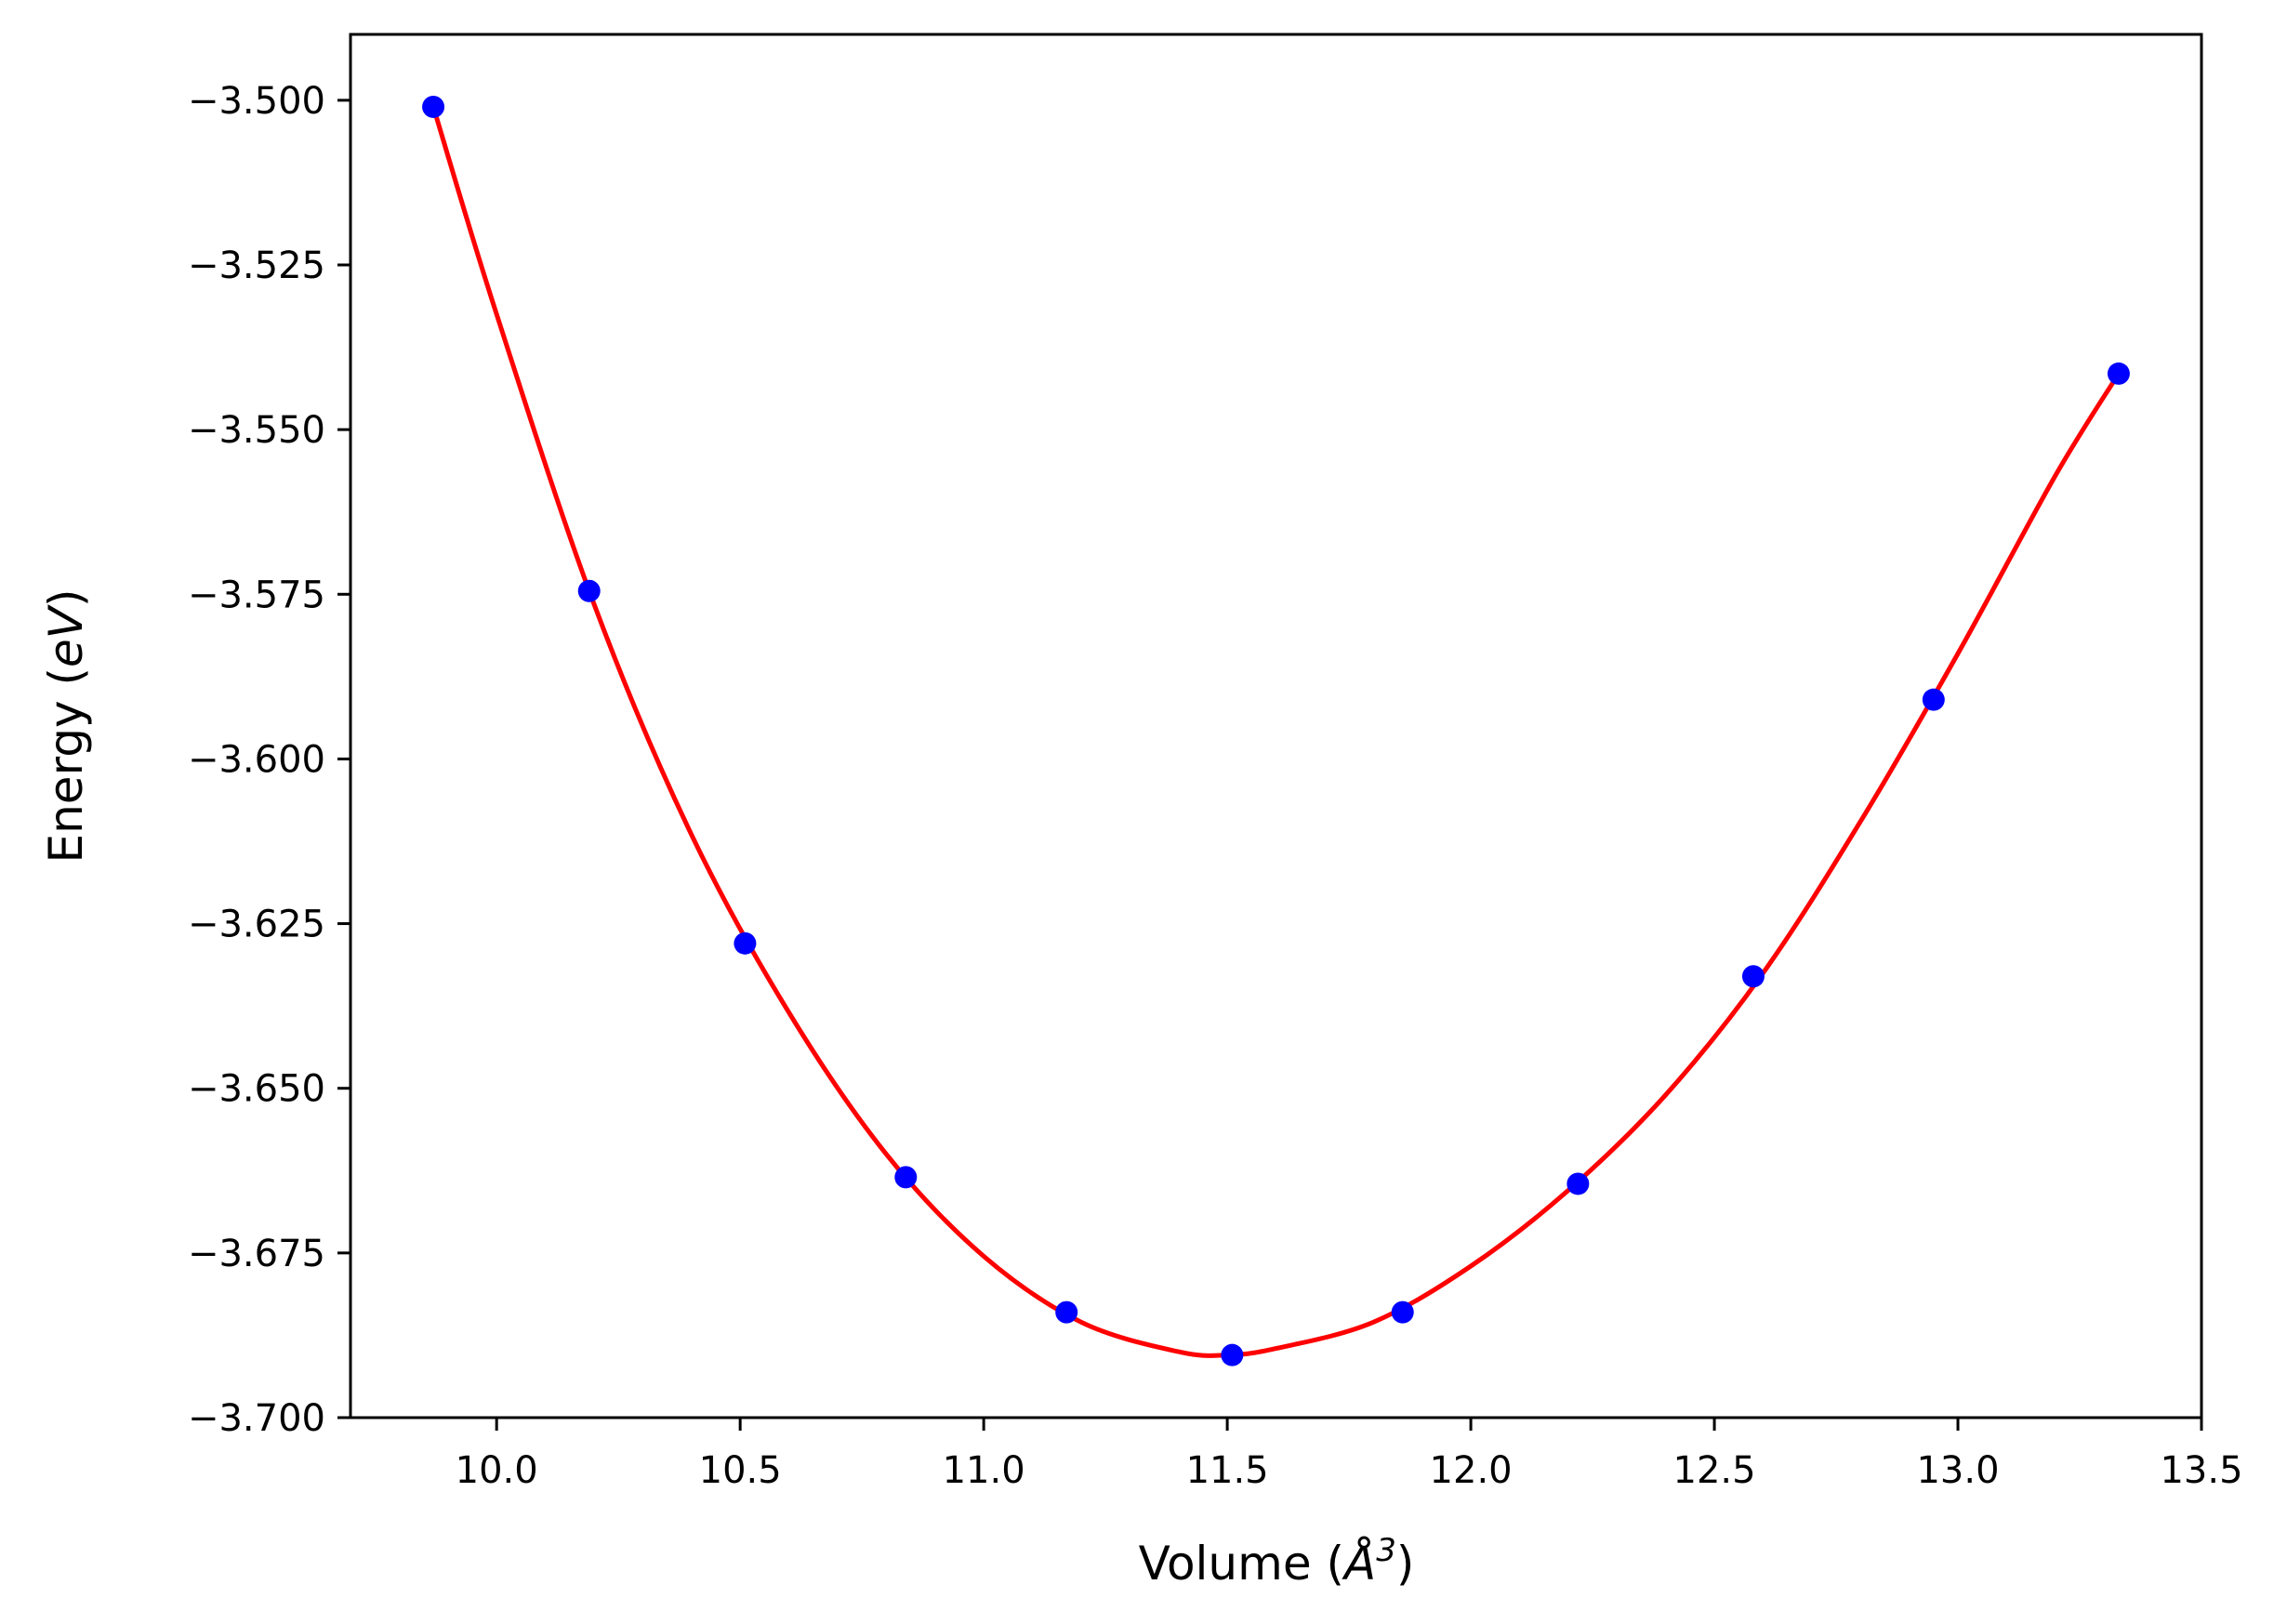  I want to click on x-tick-label: 11.0, so click(984, 1470).